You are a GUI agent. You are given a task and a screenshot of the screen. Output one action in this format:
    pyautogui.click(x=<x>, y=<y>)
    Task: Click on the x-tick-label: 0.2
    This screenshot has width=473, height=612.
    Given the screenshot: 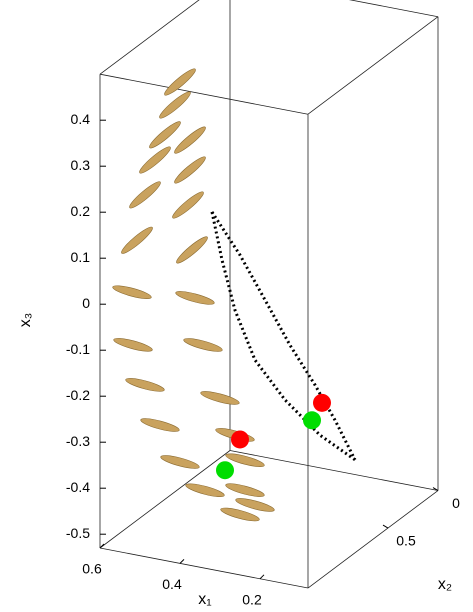 What is the action you would take?
    pyautogui.click(x=252, y=600)
    